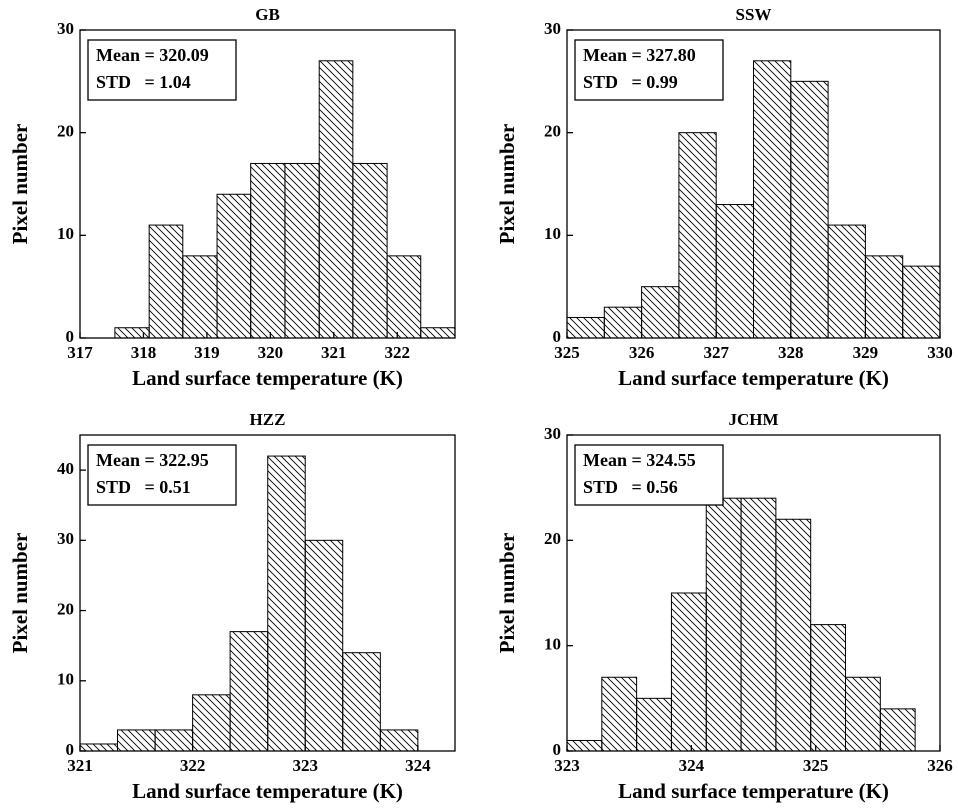 Image resolution: width=958 pixels, height=809 pixels. Describe the element at coordinates (754, 14) in the screenshot. I see `panel-title: SSW` at that location.